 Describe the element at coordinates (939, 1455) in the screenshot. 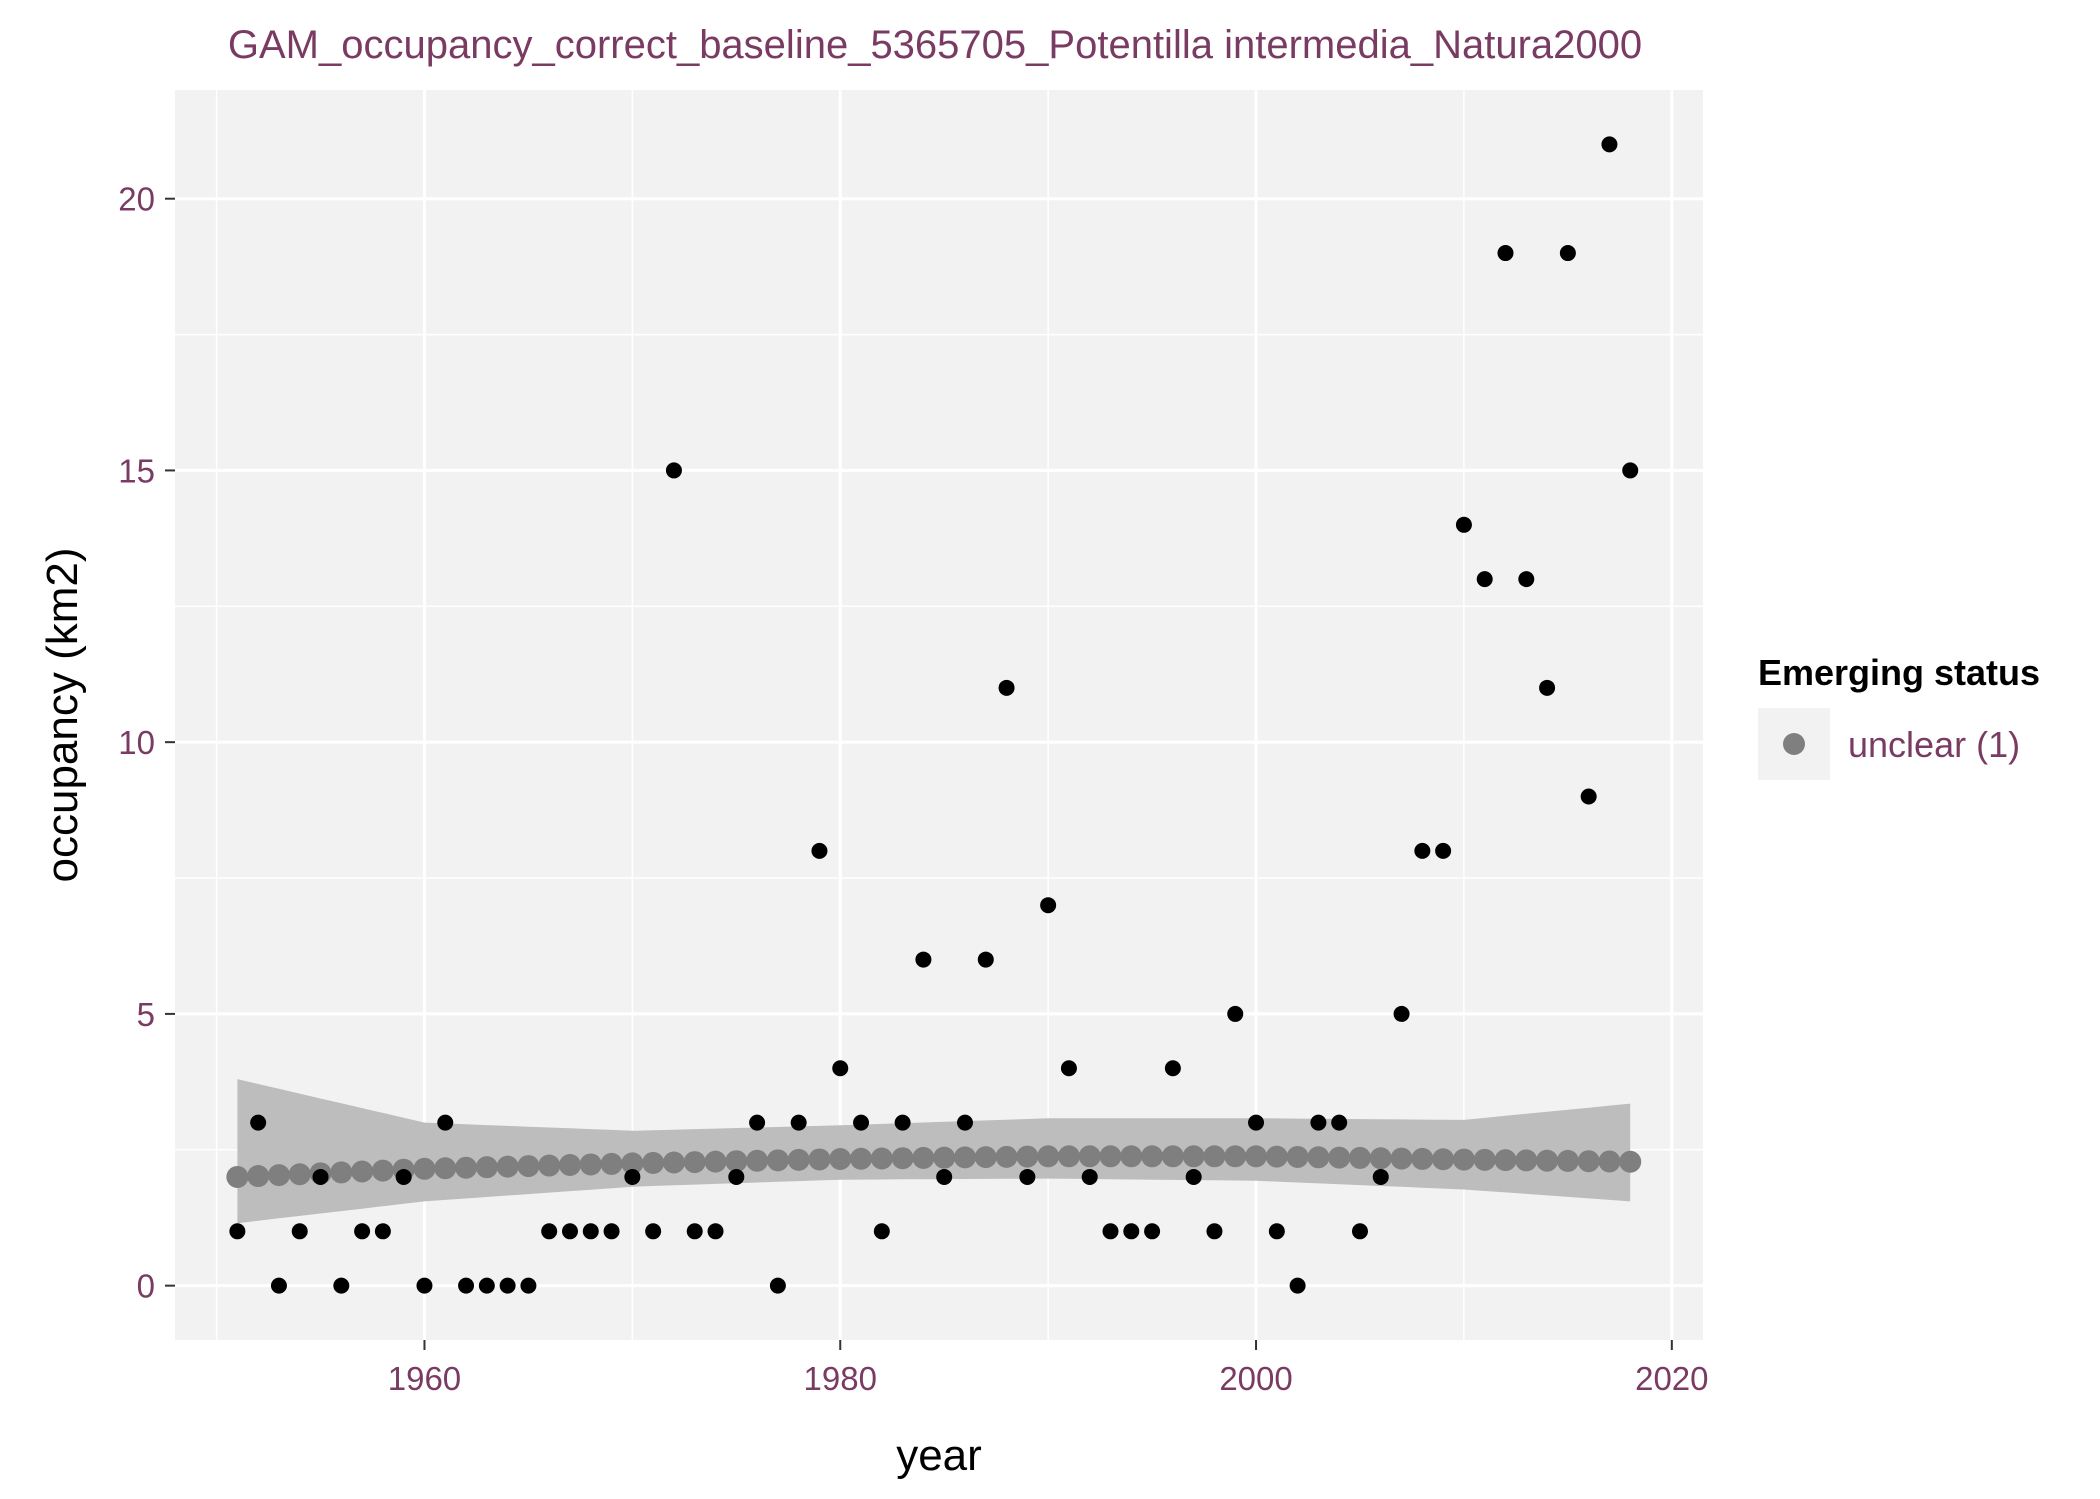

I see `x-axis-title: year` at that location.